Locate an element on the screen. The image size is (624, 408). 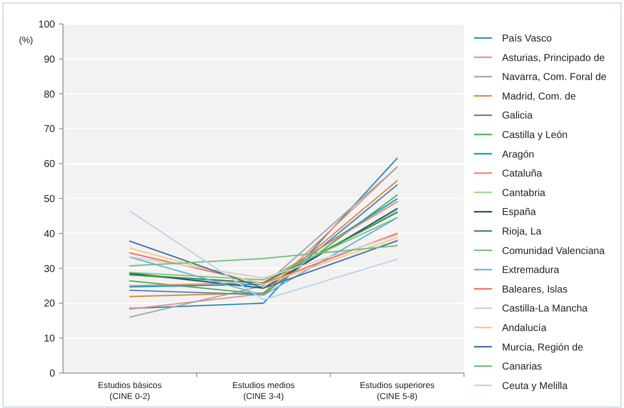
x-tick-label: Estudios básicos (CINE 0-2) is located at coordinates (130, 390).